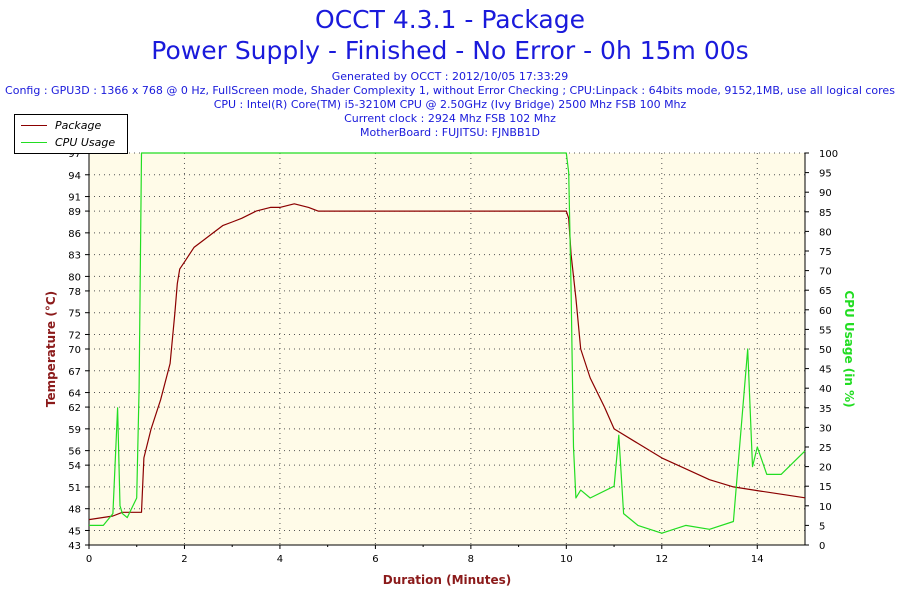 Image resolution: width=900 pixels, height=600 pixels. Describe the element at coordinates (825, 507) in the screenshot. I see `y-right-tick-label: 10` at that location.